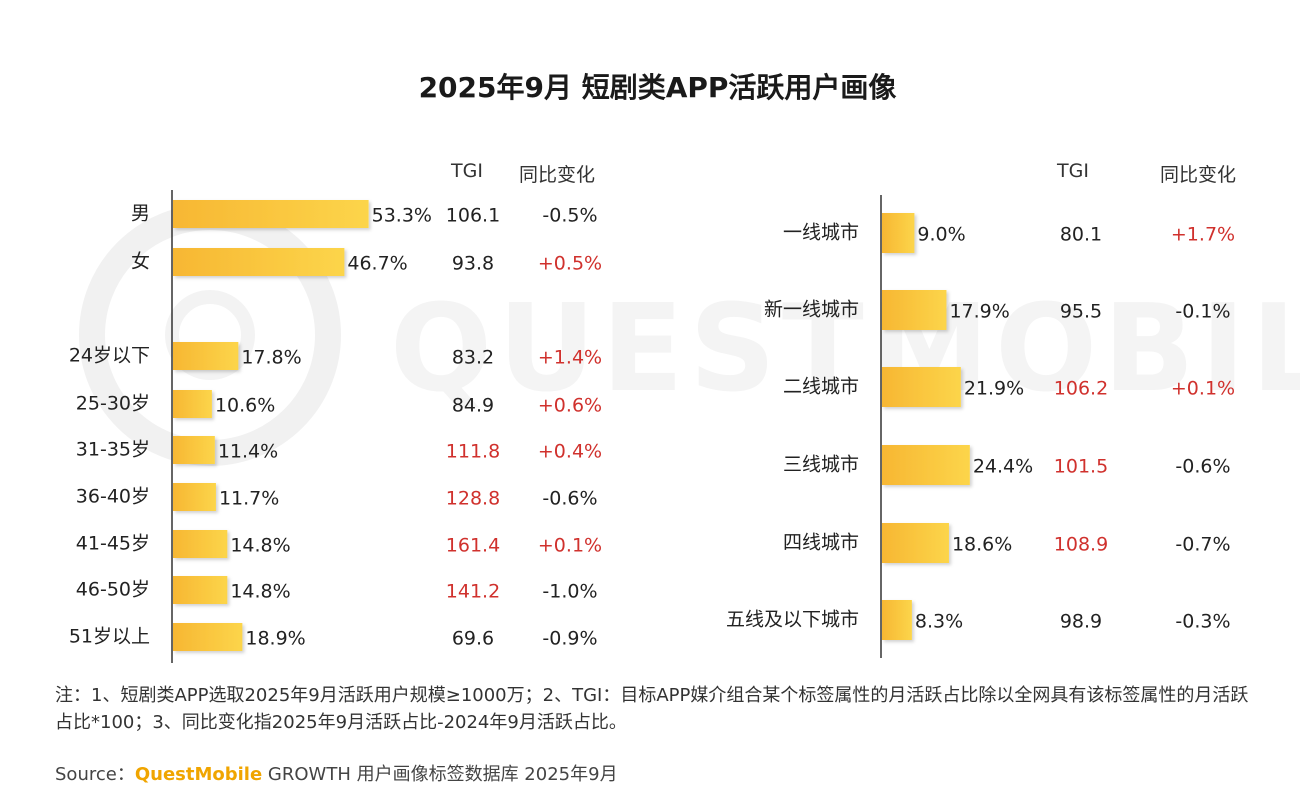  Describe the element at coordinates (467, 171) in the screenshot. I see `left-tgi-header: TGI` at that location.